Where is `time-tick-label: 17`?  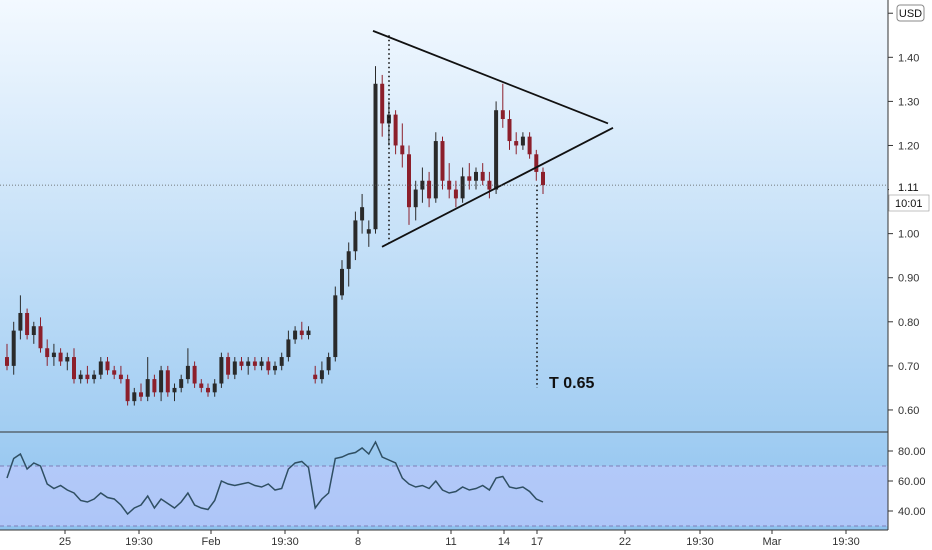 time-tick-label: 17 is located at coordinates (537, 542).